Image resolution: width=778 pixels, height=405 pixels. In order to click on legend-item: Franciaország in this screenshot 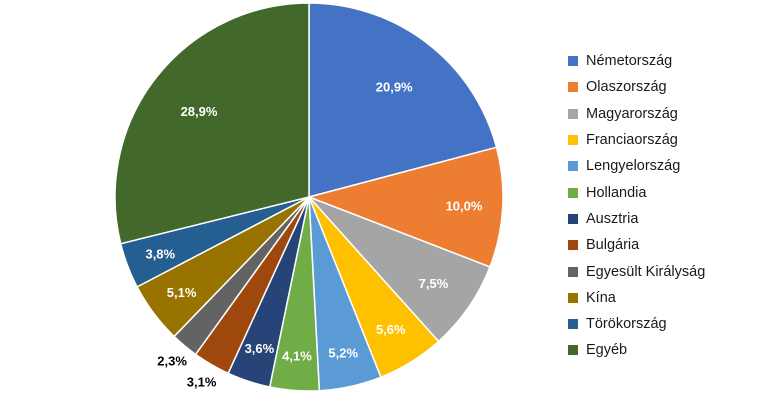, I will do `click(670, 140)`.